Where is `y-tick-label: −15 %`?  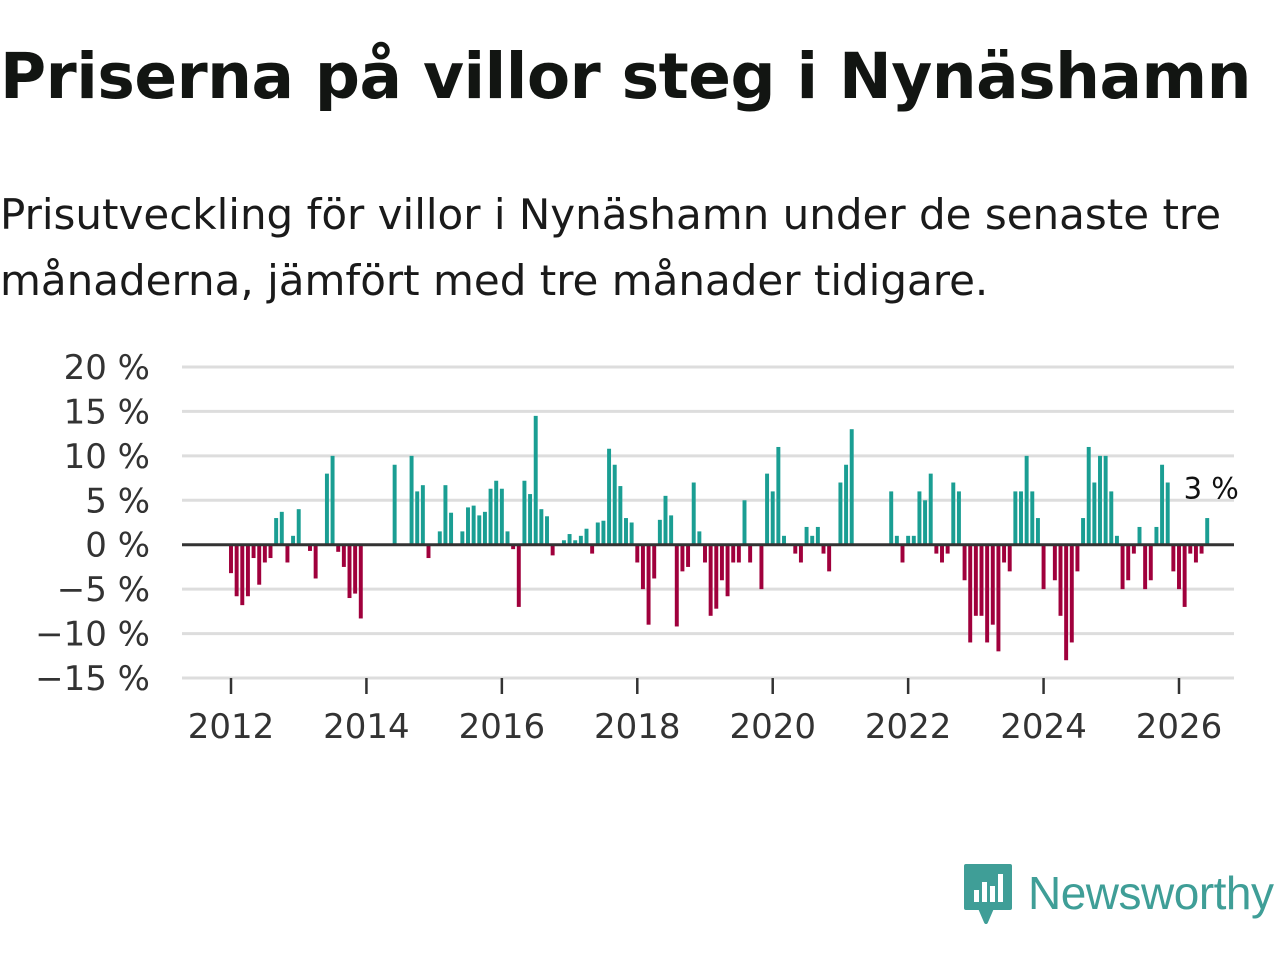
y-tick-label: −15 % is located at coordinates (92, 679).